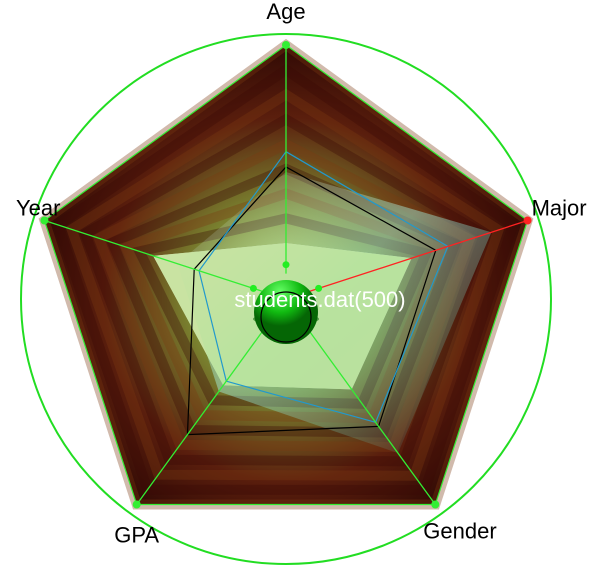 The height and width of the screenshot is (569, 607). Describe the element at coordinates (286, 45) in the screenshot. I see `axis-endpoint-age` at that location.